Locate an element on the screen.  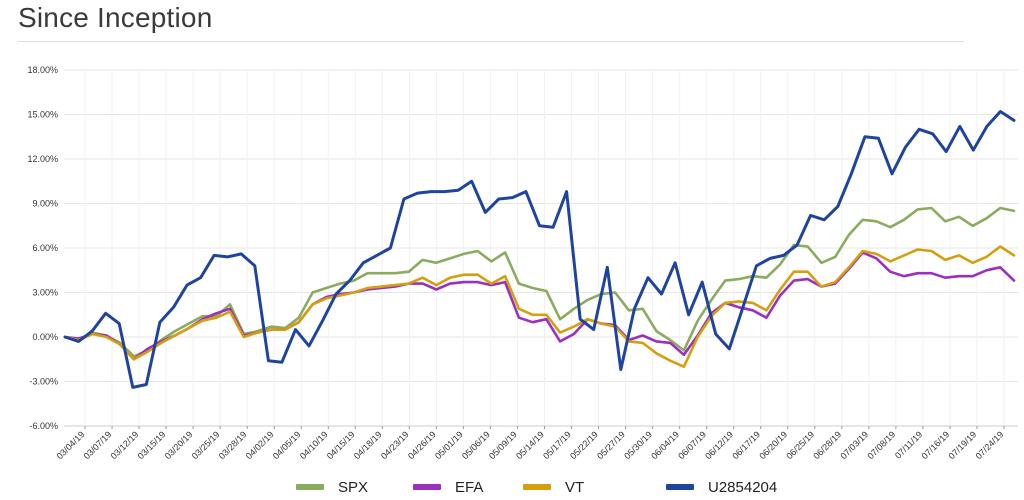
legend-item-vt: VT is located at coordinates (553, 487).